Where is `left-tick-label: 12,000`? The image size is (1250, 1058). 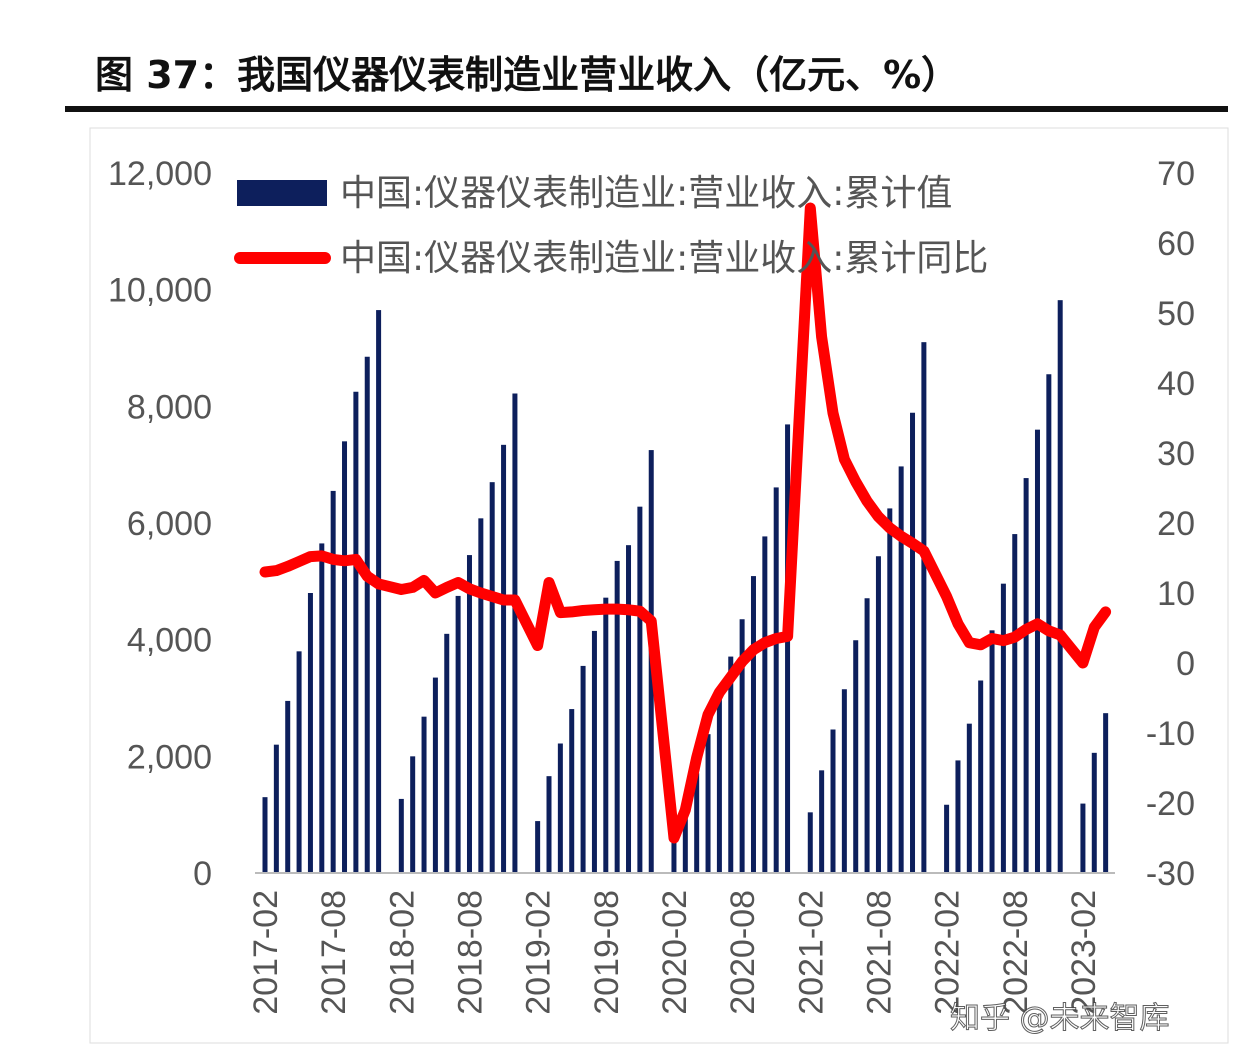
left-tick-label: 12,000 is located at coordinates (160, 174).